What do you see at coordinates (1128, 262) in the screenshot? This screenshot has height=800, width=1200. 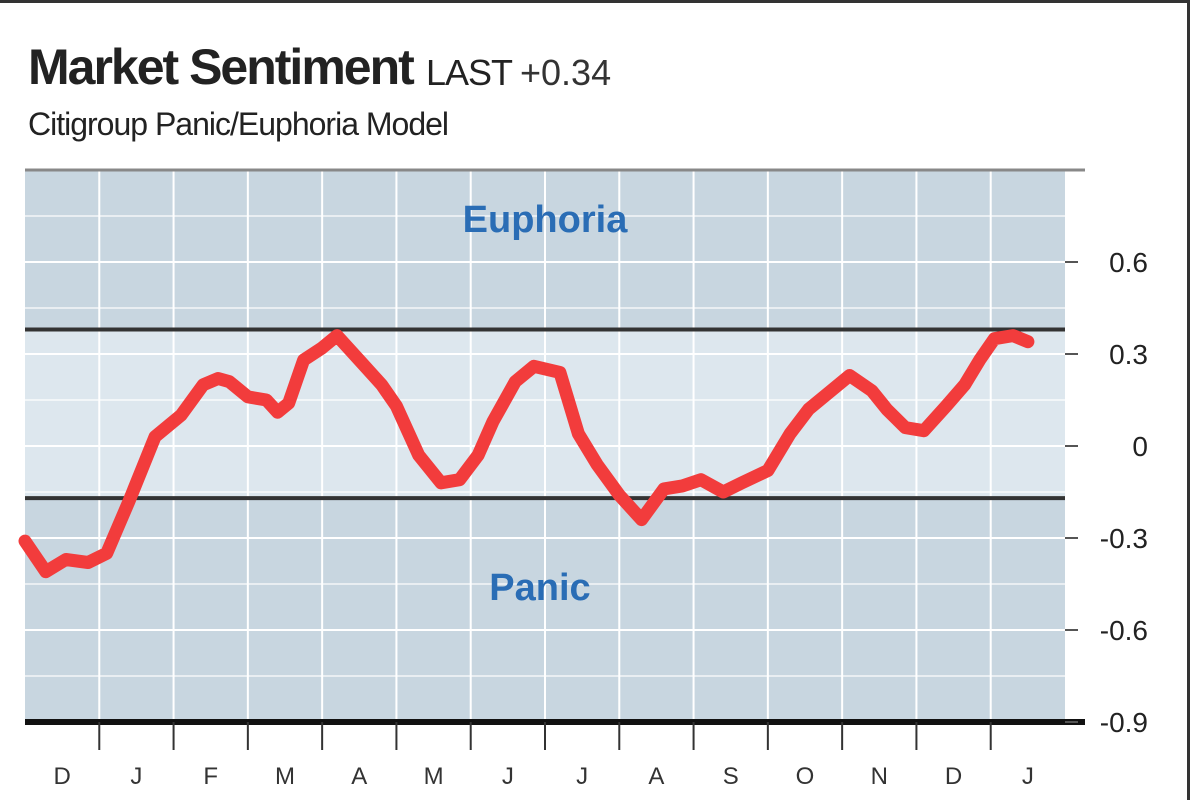 I see `y-tick-label: 0.6` at bounding box center [1128, 262].